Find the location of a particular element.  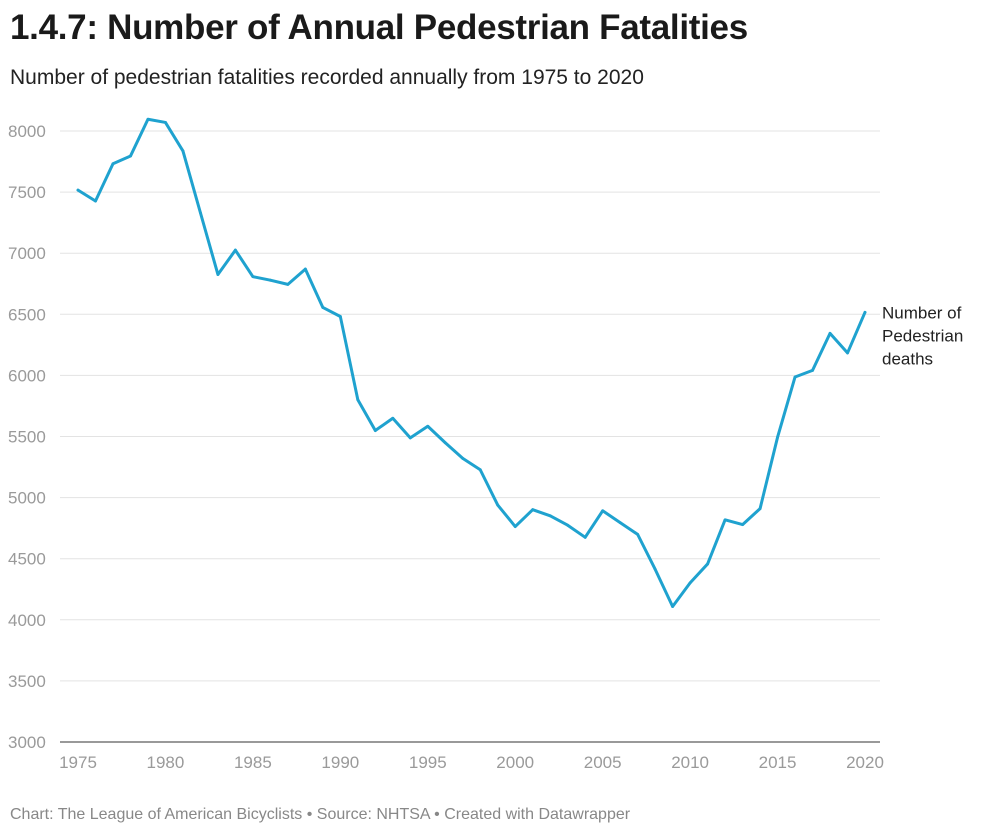

data-point-1976 is located at coordinates (95, 201).